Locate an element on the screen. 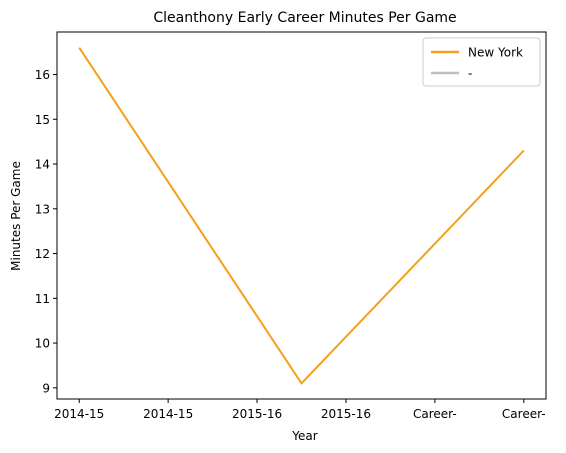  y-tick-label: 11 is located at coordinates (42, 299).